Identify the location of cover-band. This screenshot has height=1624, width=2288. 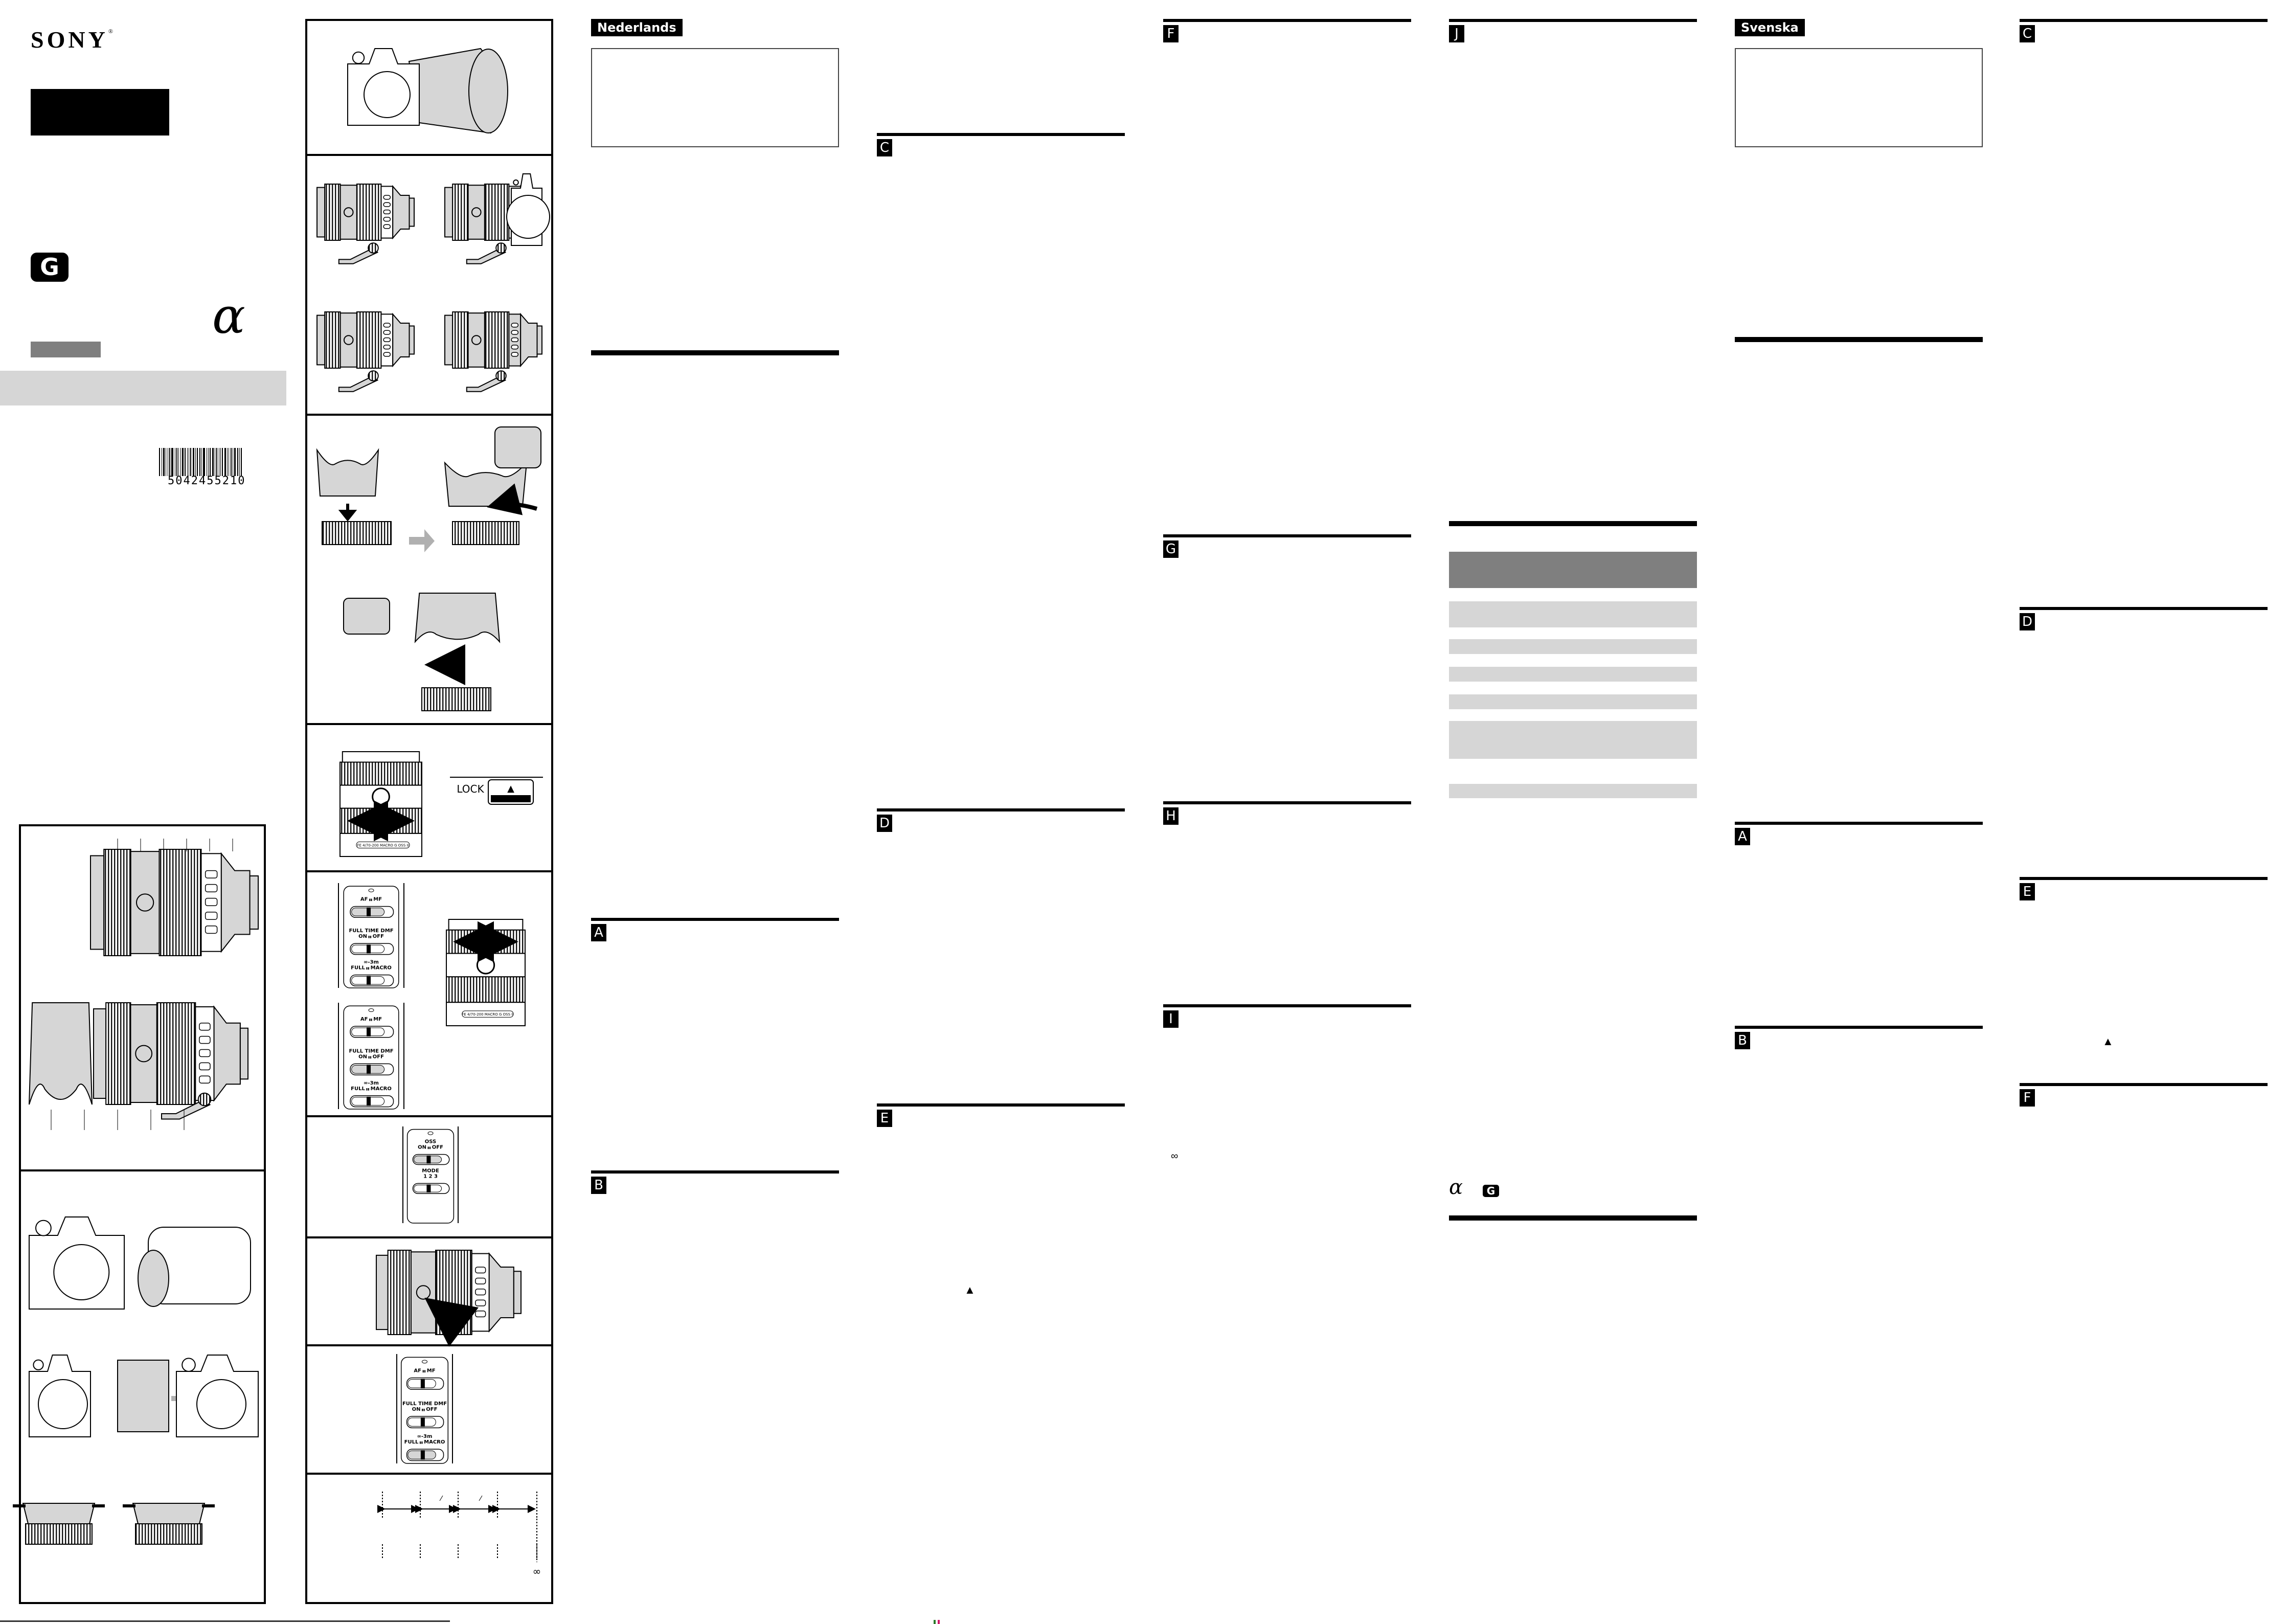
(143, 388).